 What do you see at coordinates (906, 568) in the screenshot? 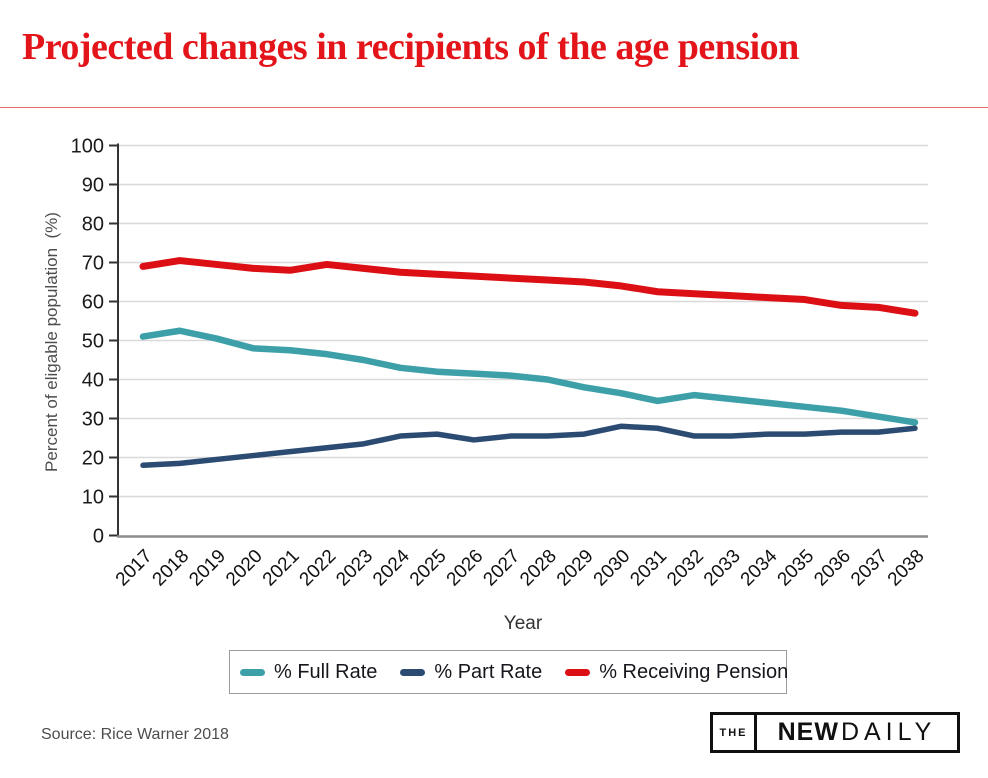
I see `x-tick-label: 2038` at bounding box center [906, 568].